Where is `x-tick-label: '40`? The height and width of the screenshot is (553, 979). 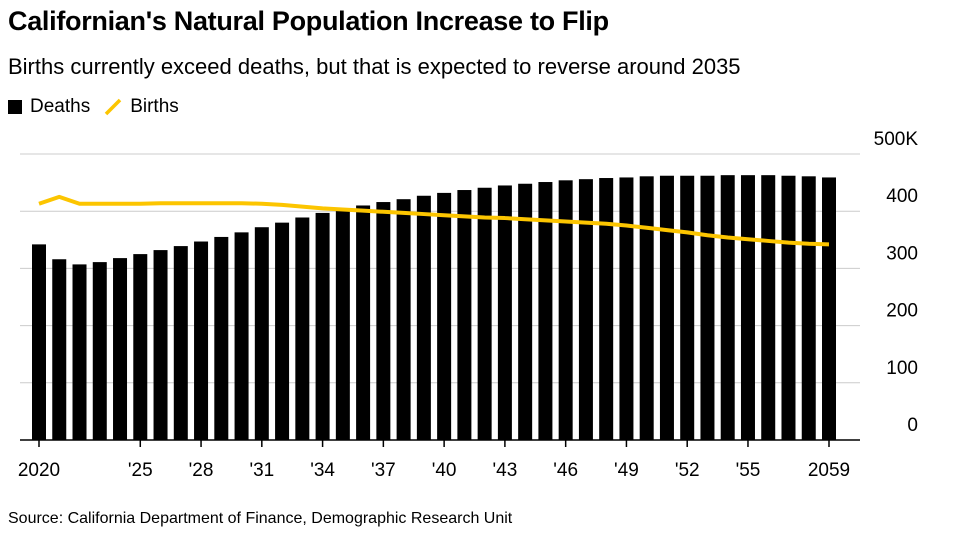 x-tick-label: '40 is located at coordinates (444, 470).